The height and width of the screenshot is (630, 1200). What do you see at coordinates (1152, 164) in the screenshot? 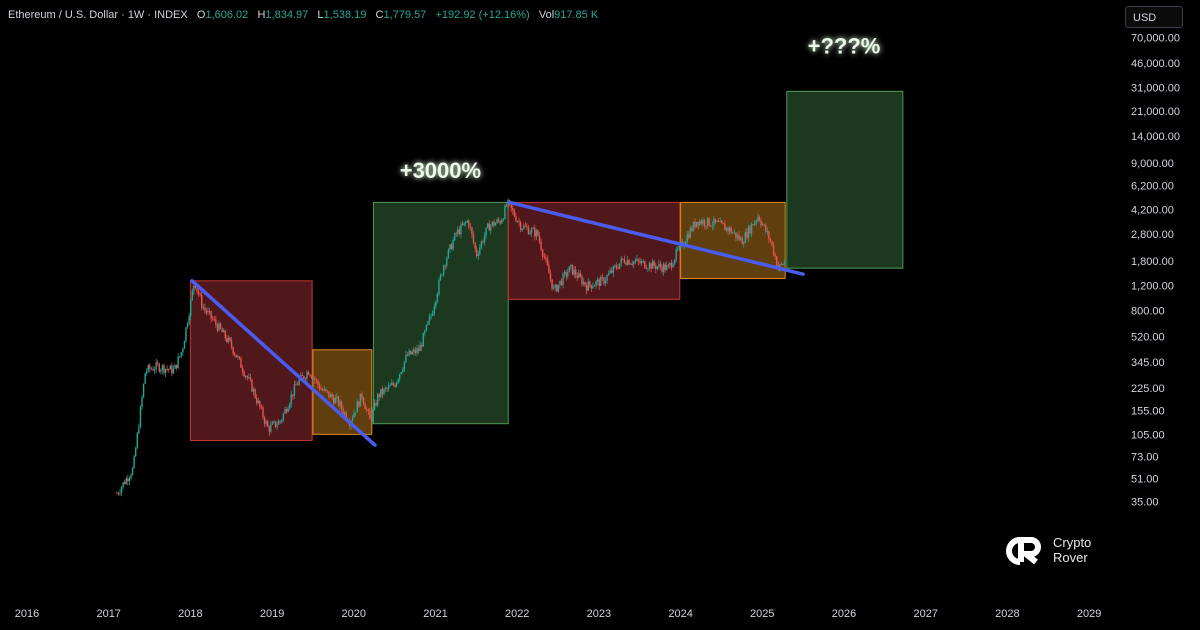
I see `y-tick-label: 9,000.00` at bounding box center [1152, 164].